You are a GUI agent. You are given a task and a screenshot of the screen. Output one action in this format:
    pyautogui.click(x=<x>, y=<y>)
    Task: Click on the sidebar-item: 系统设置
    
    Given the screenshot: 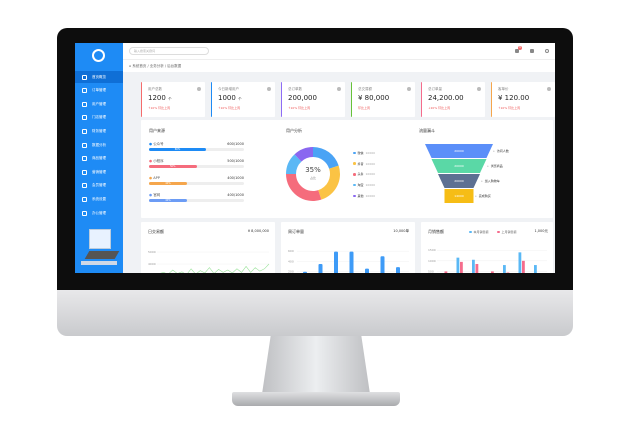 What is the action you would take?
    pyautogui.click(x=99, y=199)
    